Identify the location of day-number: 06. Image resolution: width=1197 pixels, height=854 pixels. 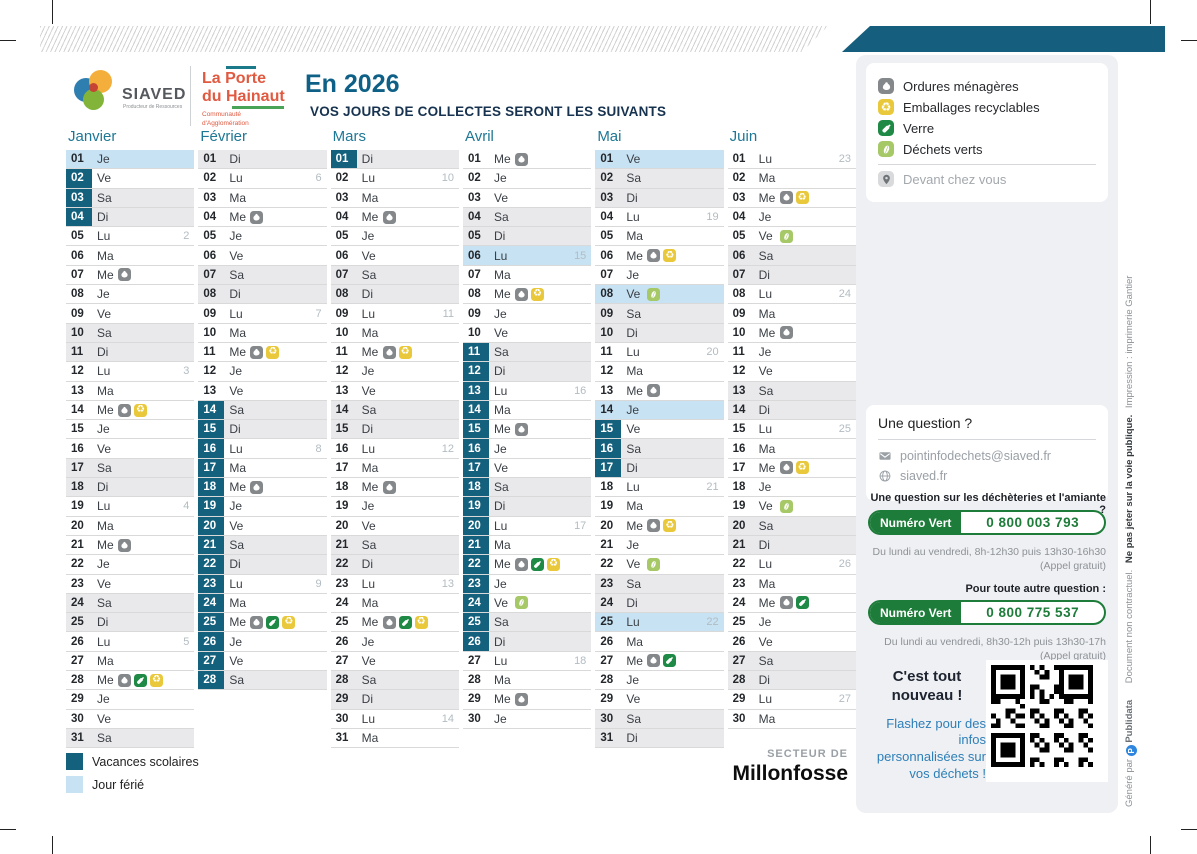
(342, 255).